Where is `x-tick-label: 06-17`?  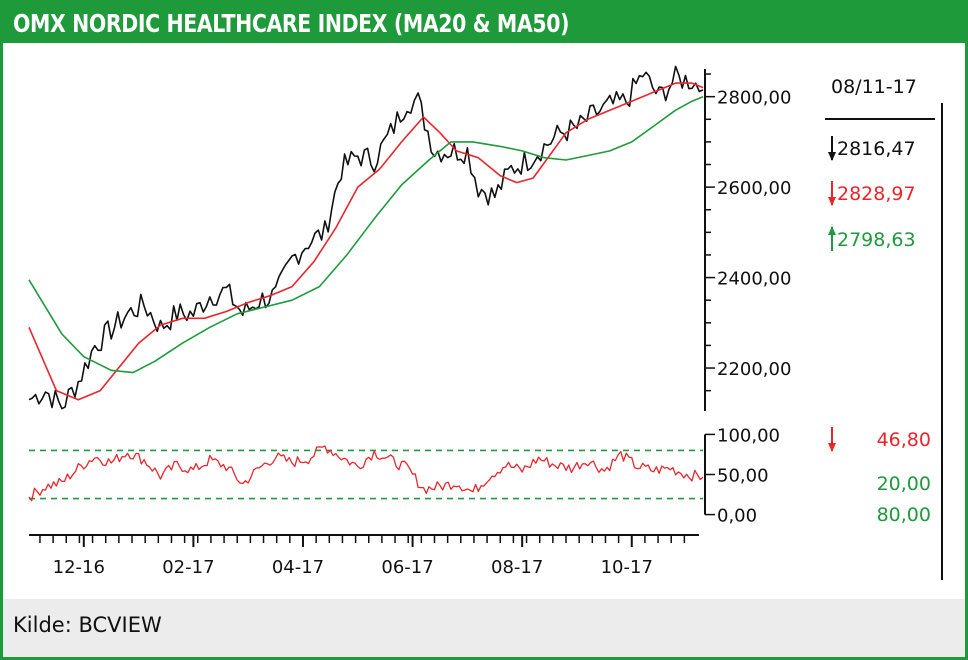 x-tick-label: 06-17 is located at coordinates (407, 567).